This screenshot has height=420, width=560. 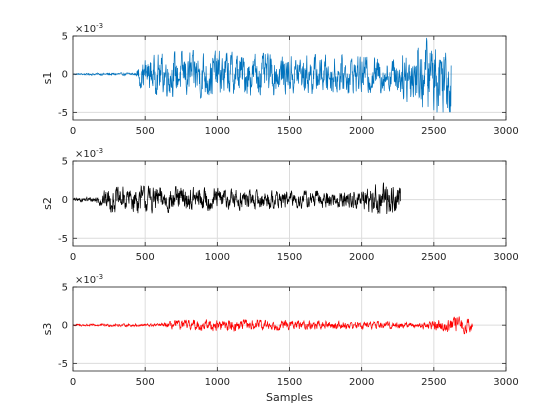 What do you see at coordinates (289, 397) in the screenshot?
I see `x-axis-label: Samples` at bounding box center [289, 397].